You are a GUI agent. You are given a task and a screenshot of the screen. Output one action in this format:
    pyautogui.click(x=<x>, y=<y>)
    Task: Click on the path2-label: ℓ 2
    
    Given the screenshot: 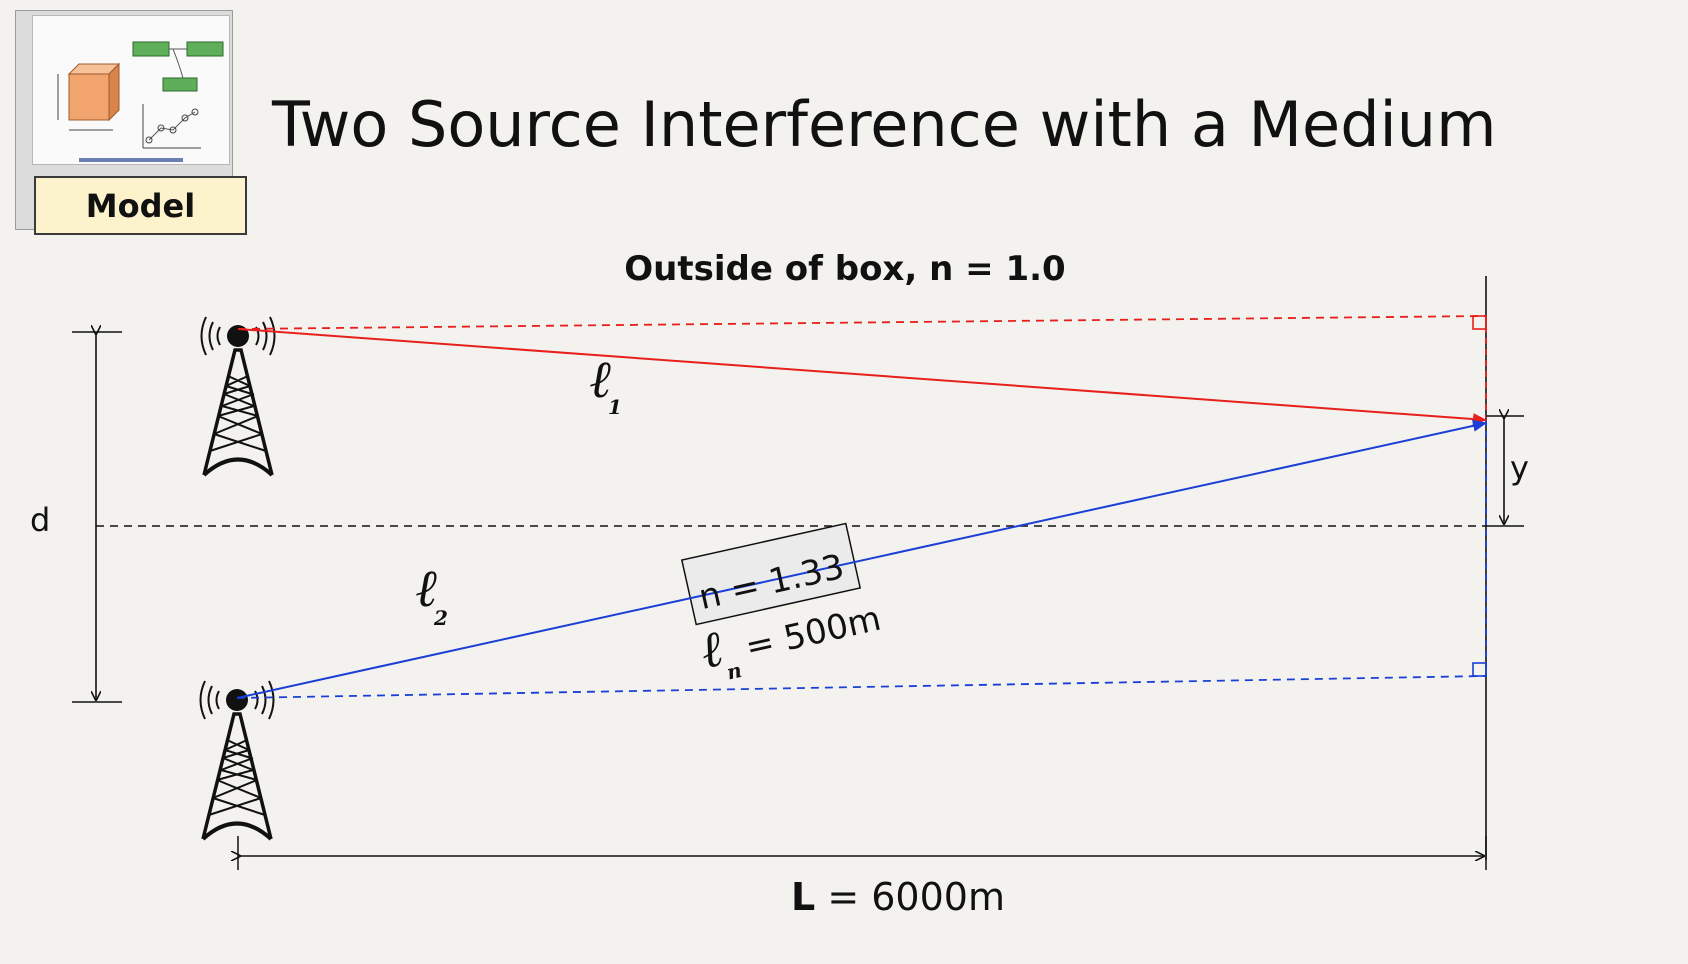 What is the action you would take?
    pyautogui.click(x=432, y=594)
    